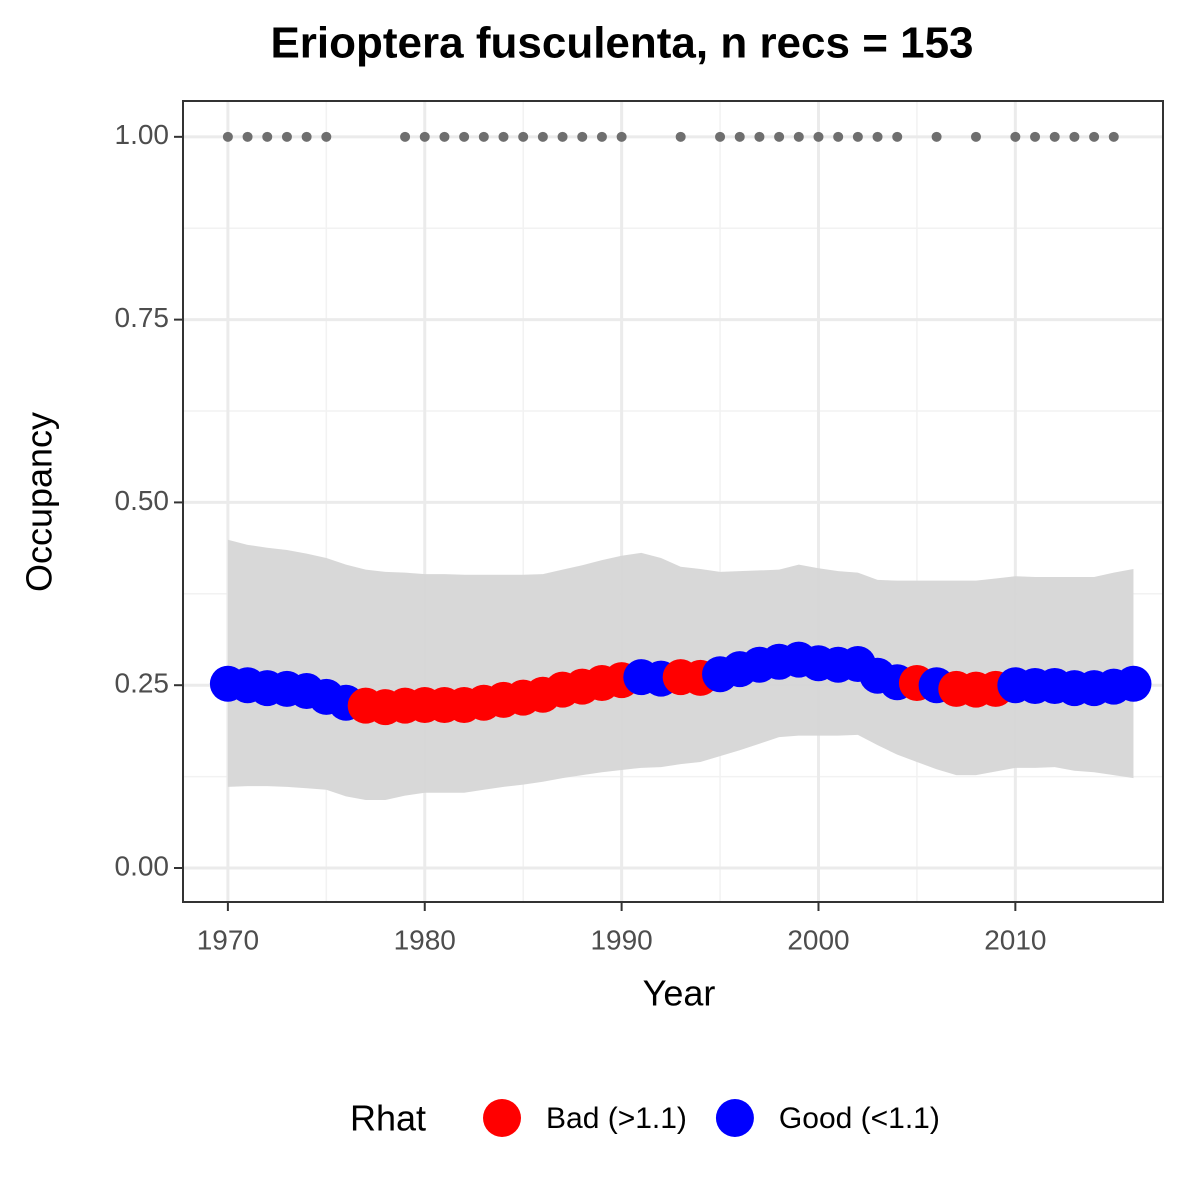 The width and height of the screenshot is (1200, 1200). What do you see at coordinates (616, 1118) in the screenshot?
I see `legend-label: Bad (>1.1)` at bounding box center [616, 1118].